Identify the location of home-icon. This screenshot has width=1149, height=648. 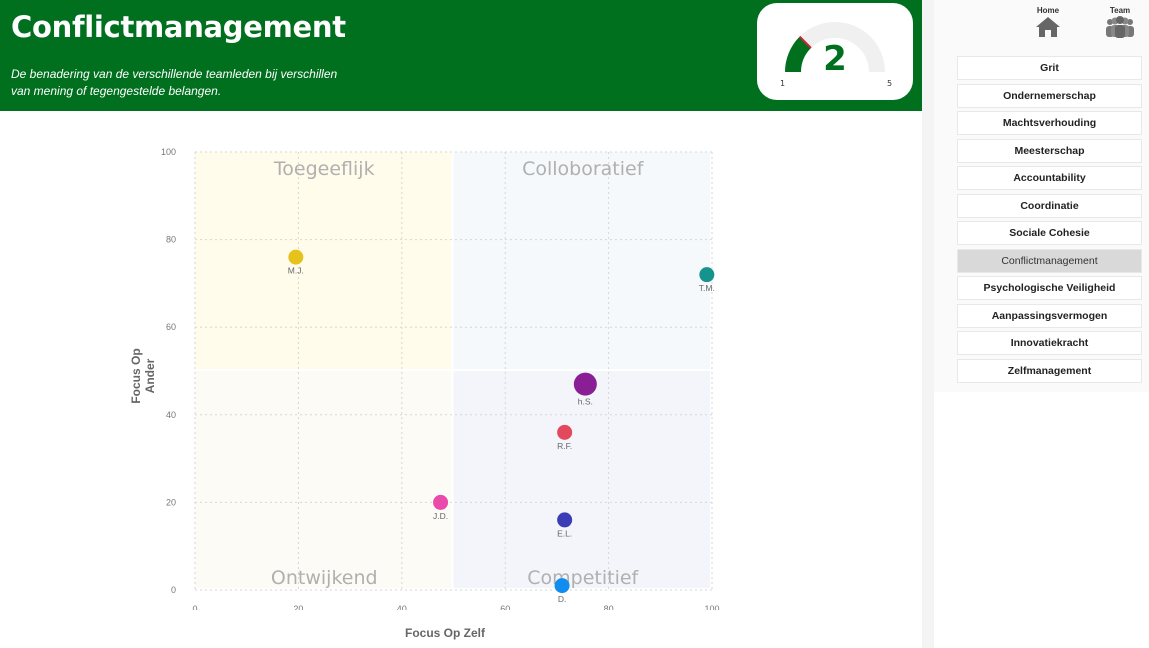
(1048, 27).